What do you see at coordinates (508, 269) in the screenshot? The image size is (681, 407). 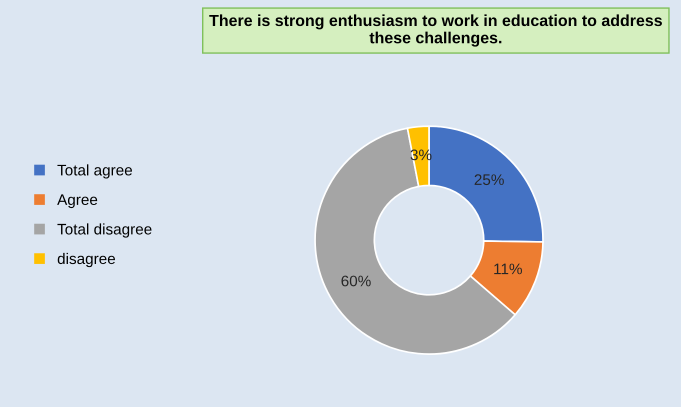 I see `data-label: 11%` at bounding box center [508, 269].